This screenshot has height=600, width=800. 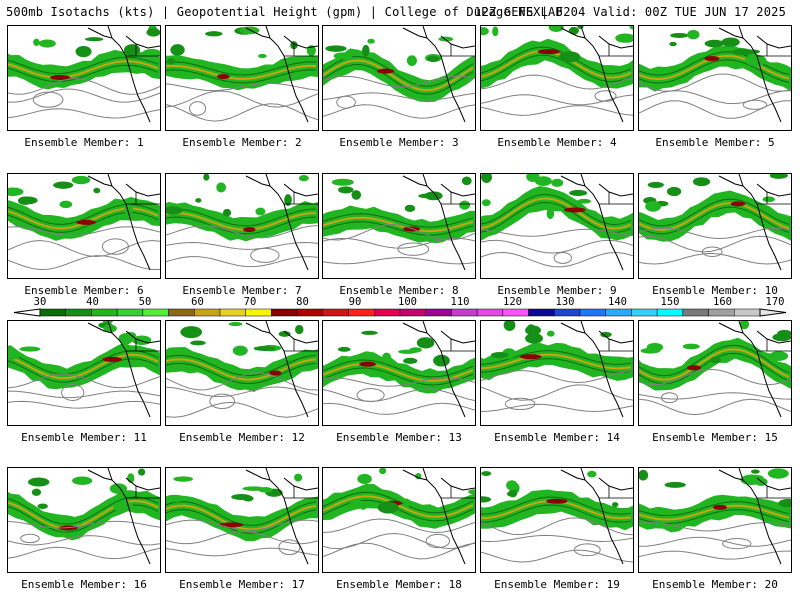 What do you see at coordinates (197, 302) in the screenshot?
I see `colorbar-tick-label: 60` at bounding box center [197, 302].